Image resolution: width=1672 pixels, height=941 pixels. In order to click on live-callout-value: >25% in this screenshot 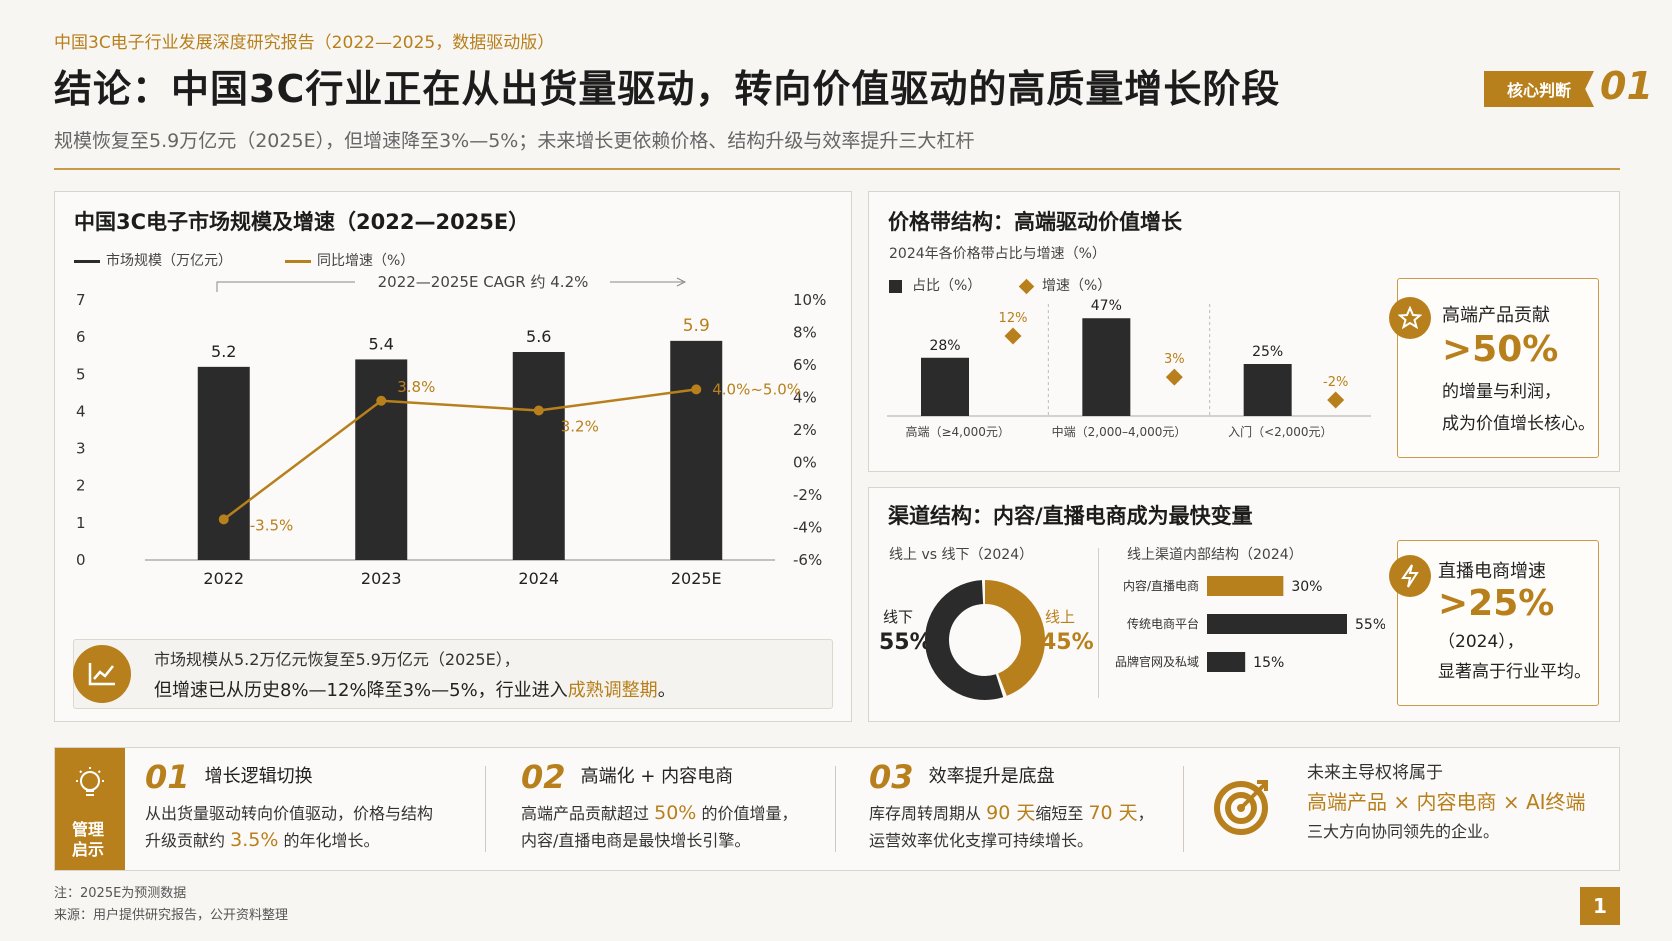, I will do `click(1496, 603)`.